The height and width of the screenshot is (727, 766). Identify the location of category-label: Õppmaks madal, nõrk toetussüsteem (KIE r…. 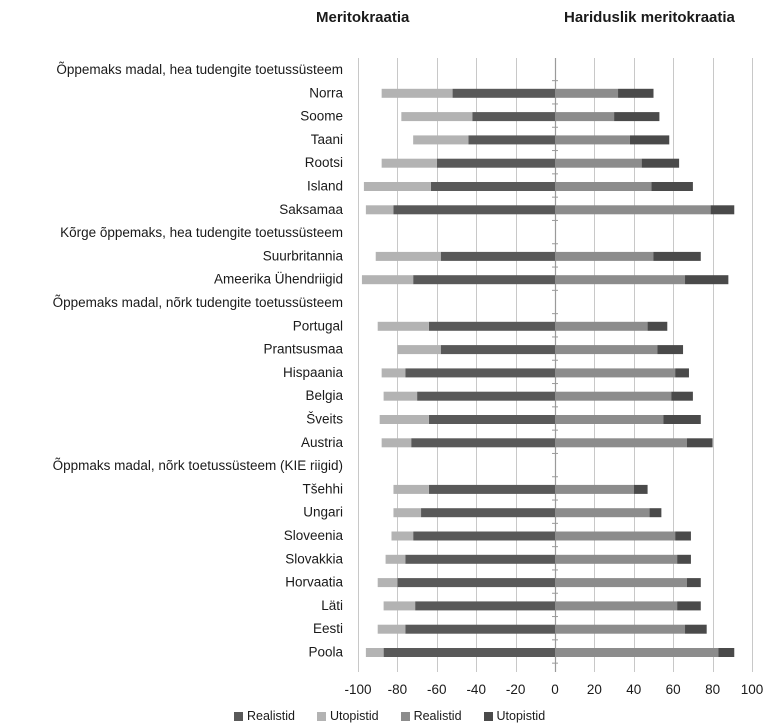
(198, 465).